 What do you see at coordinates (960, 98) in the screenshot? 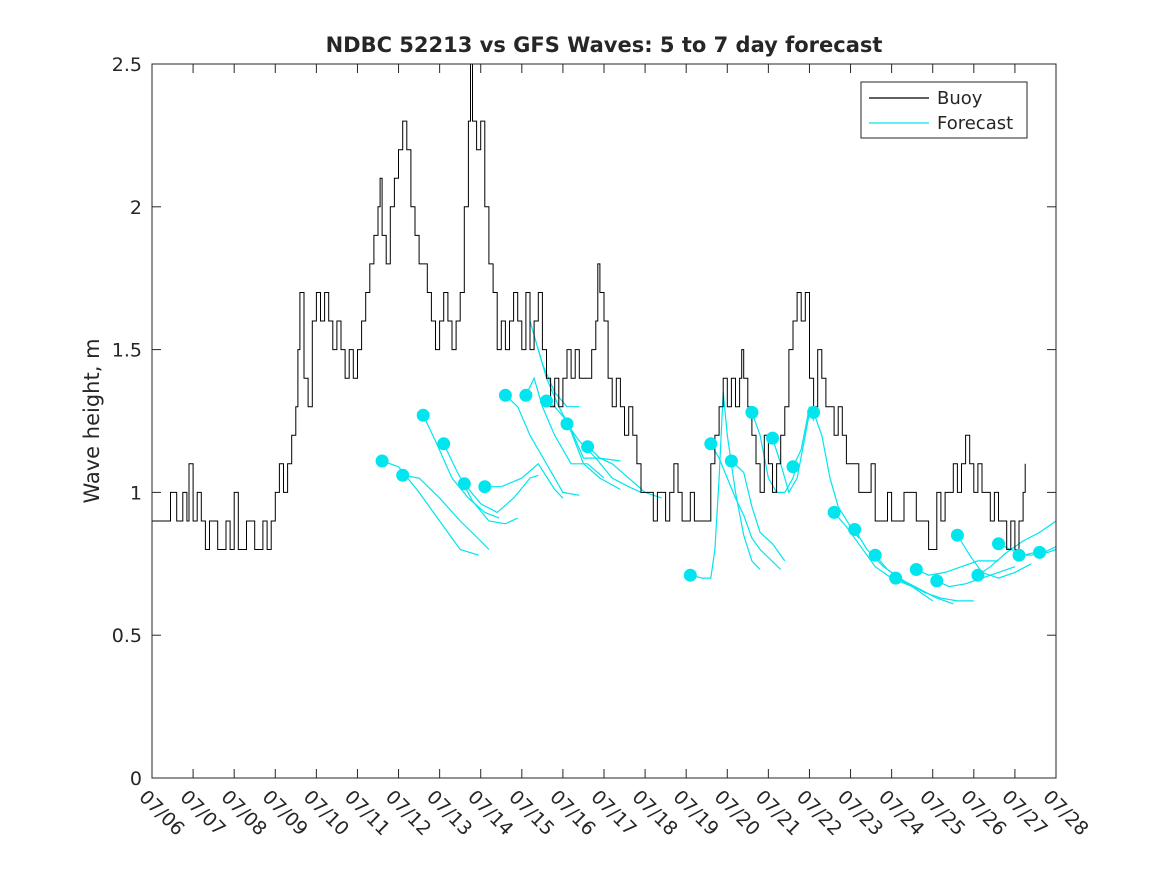
I see `legend-label: Buoy` at bounding box center [960, 98].